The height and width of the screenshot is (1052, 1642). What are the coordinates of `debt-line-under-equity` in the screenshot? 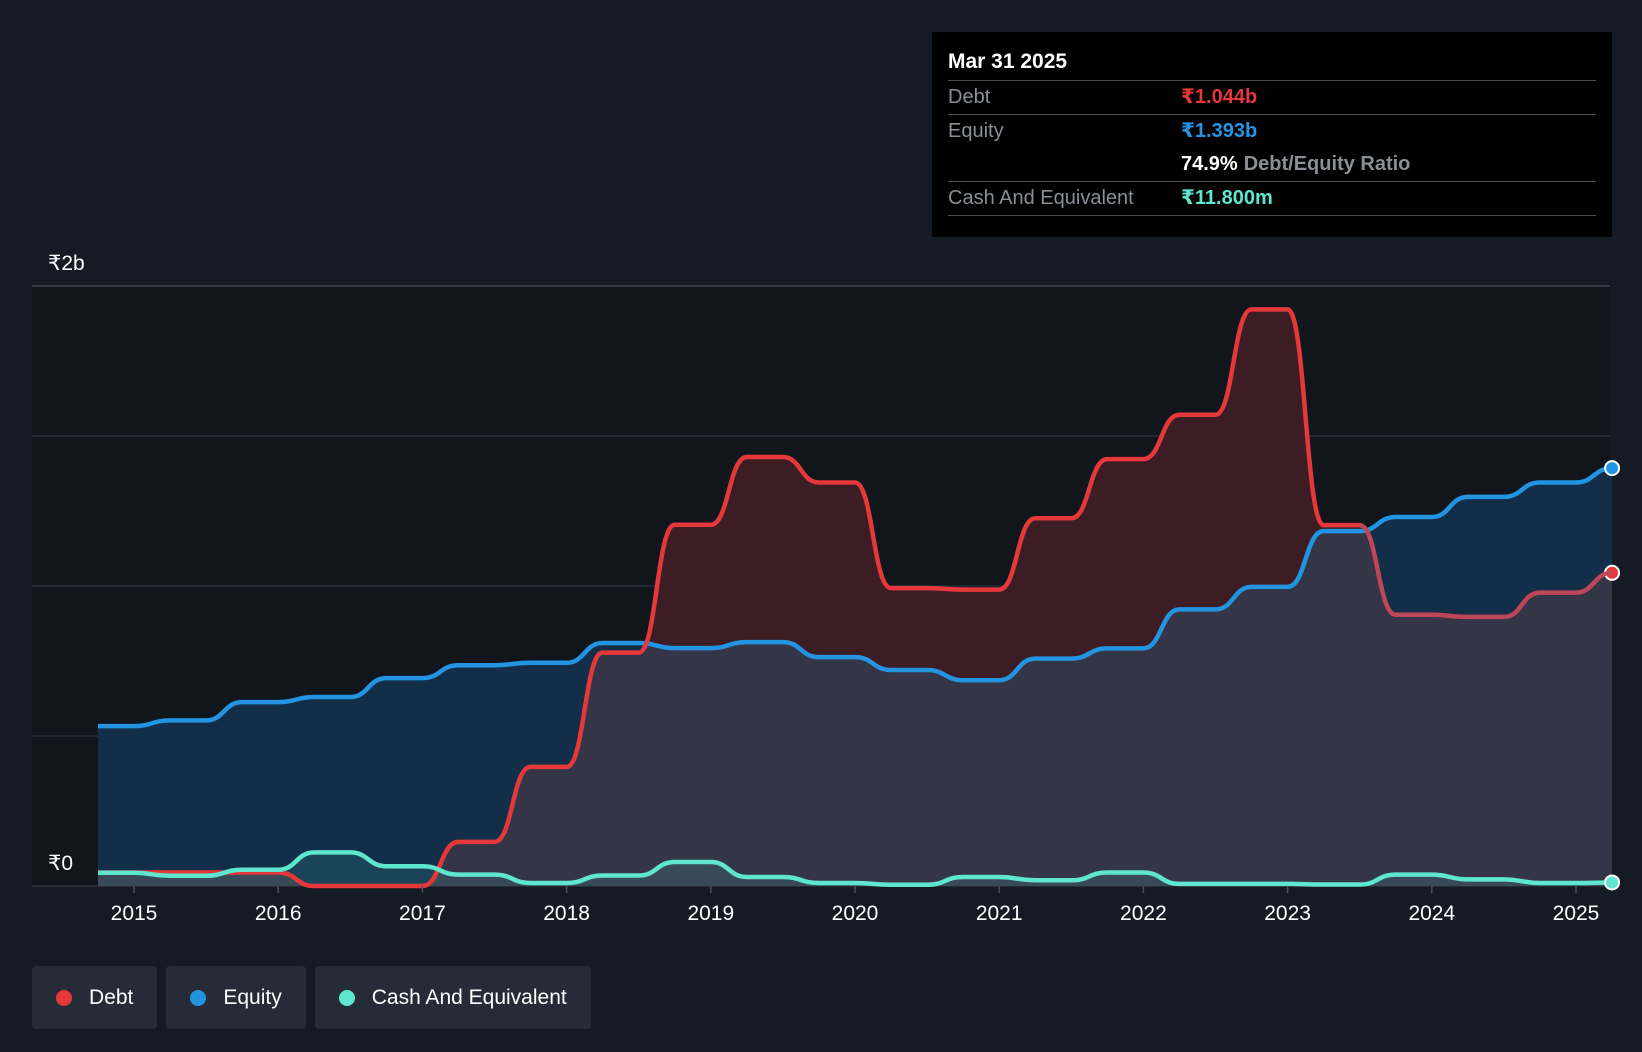 It's located at (1485, 571).